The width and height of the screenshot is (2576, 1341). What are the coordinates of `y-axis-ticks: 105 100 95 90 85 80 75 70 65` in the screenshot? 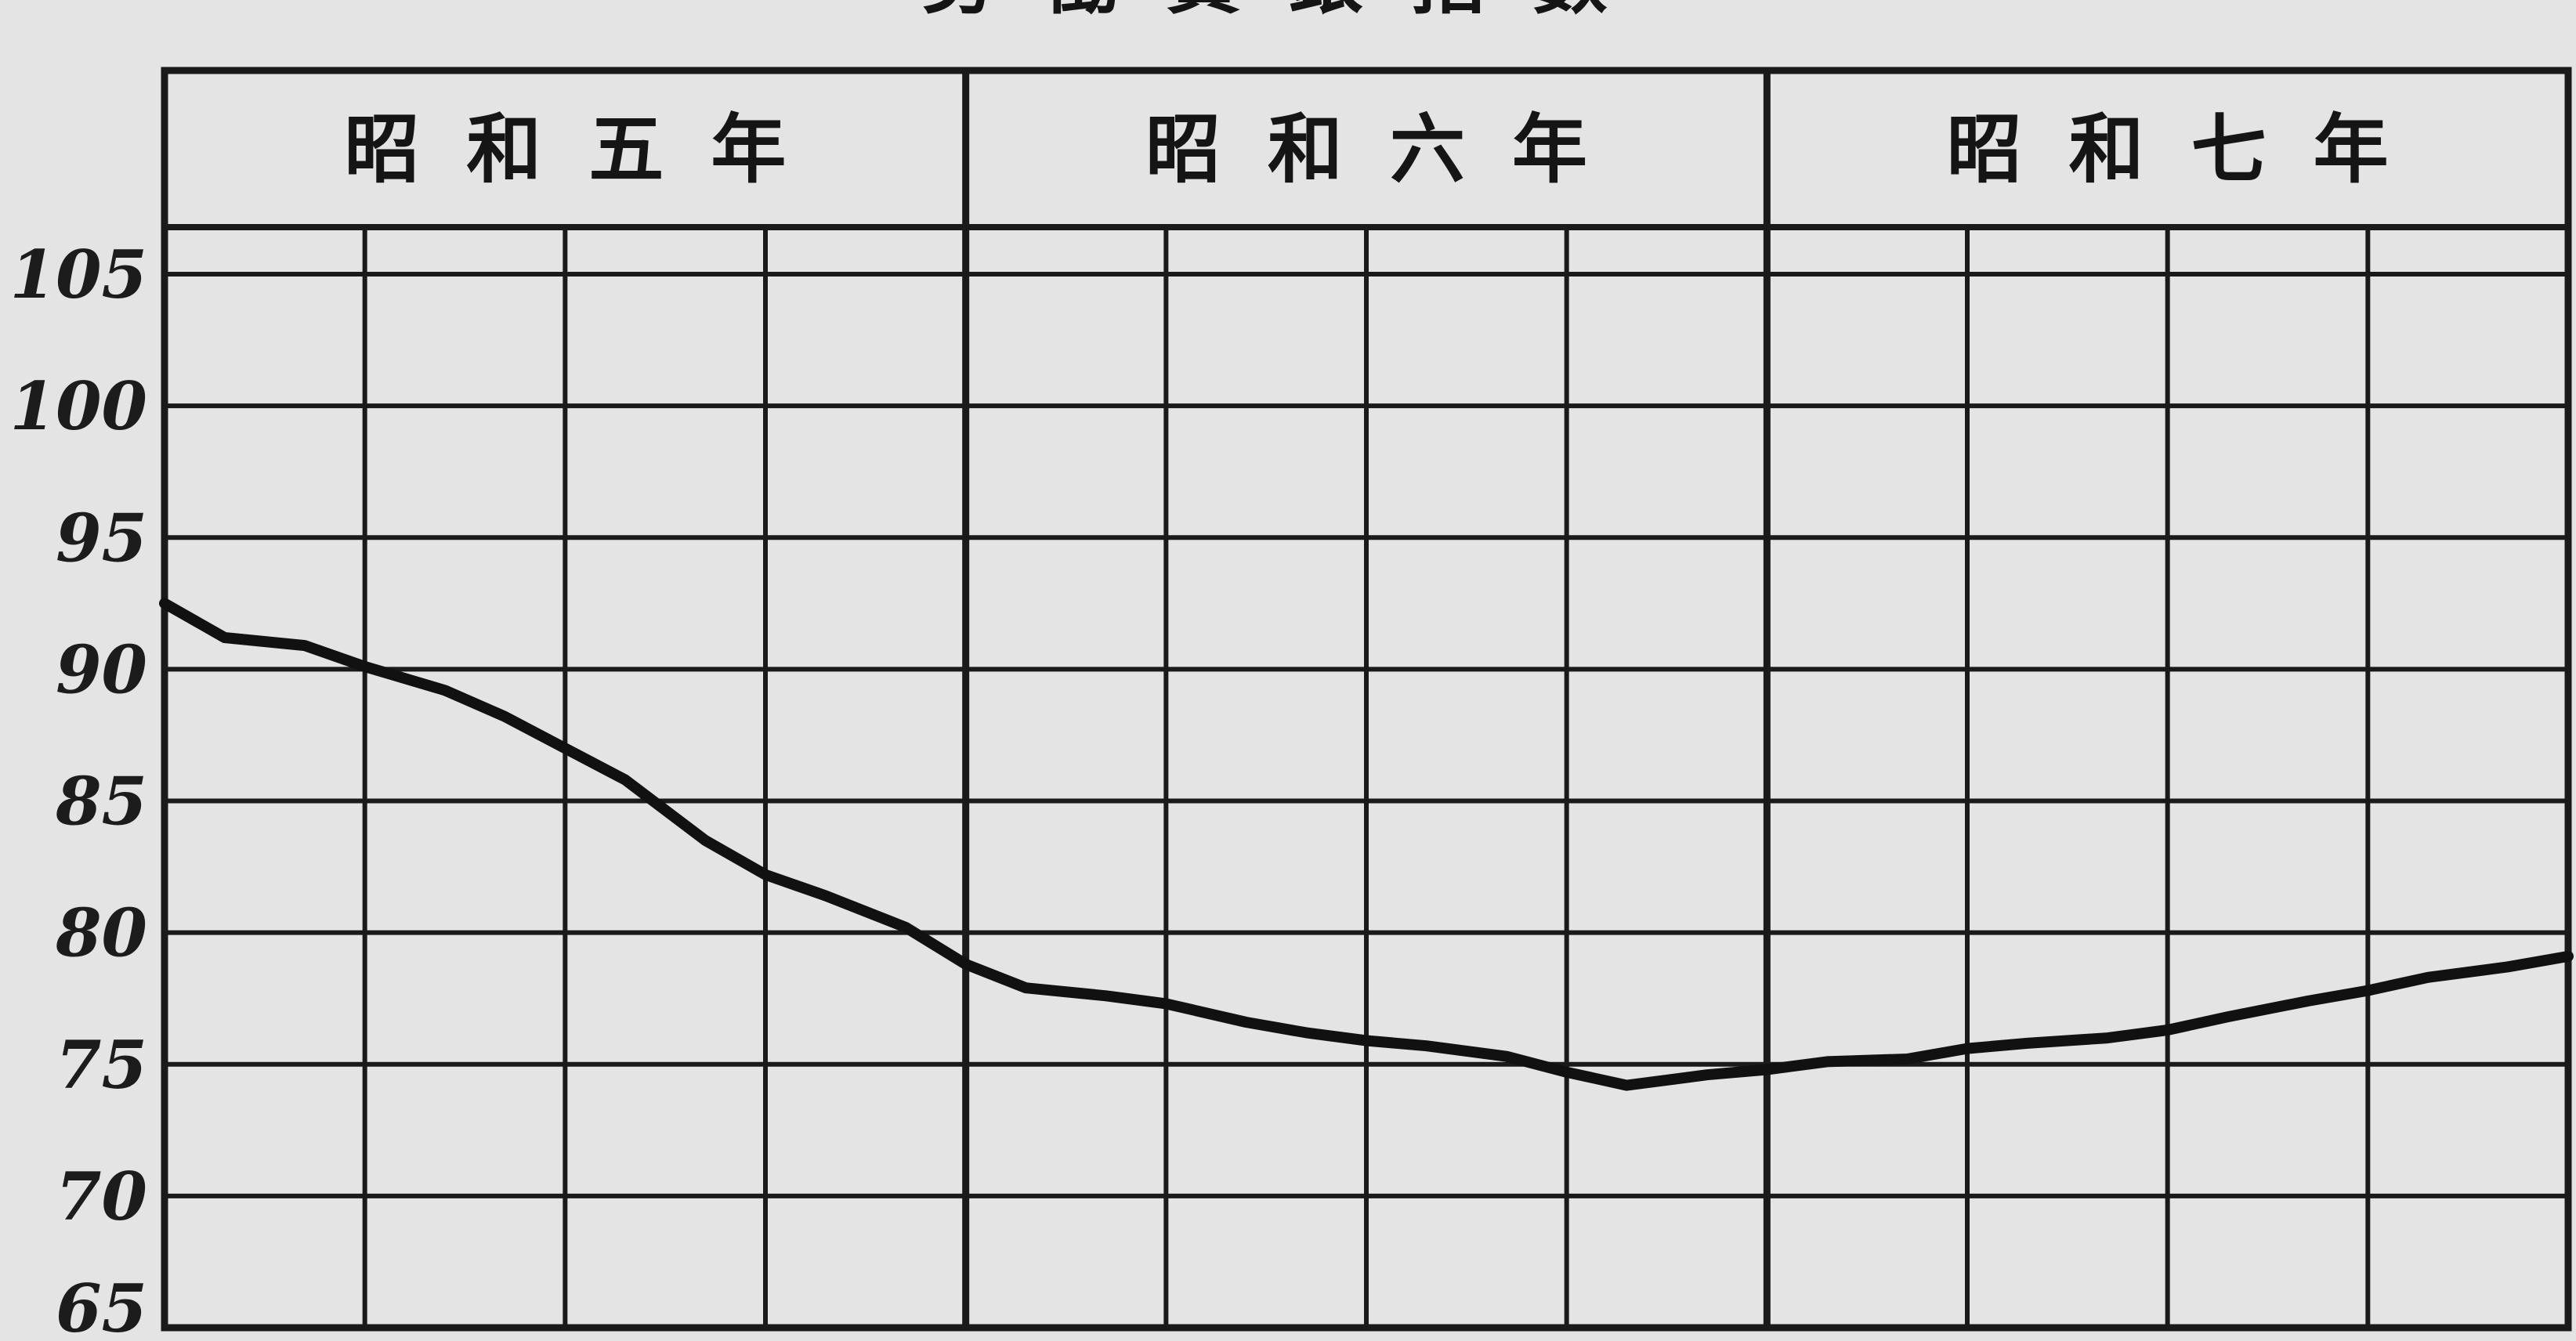 It's located at (79, 789).